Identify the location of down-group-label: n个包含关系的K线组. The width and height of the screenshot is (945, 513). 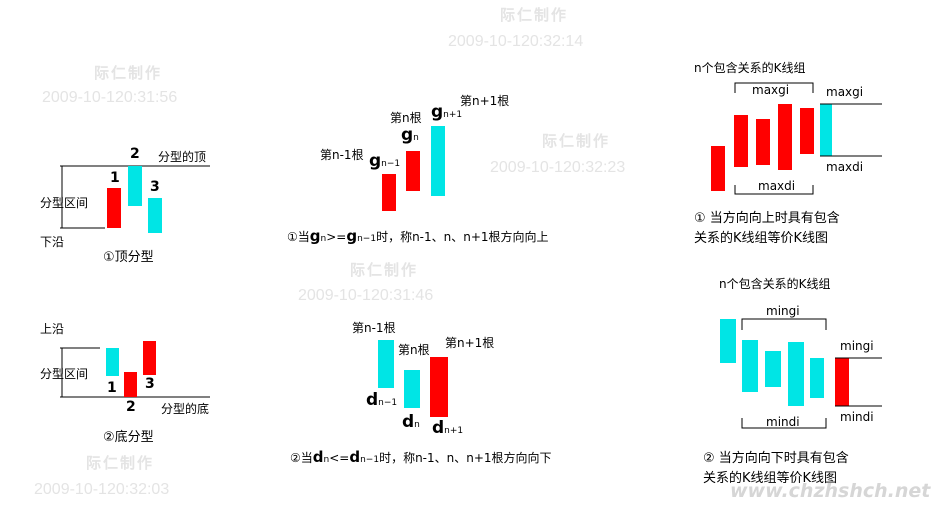
(775, 284).